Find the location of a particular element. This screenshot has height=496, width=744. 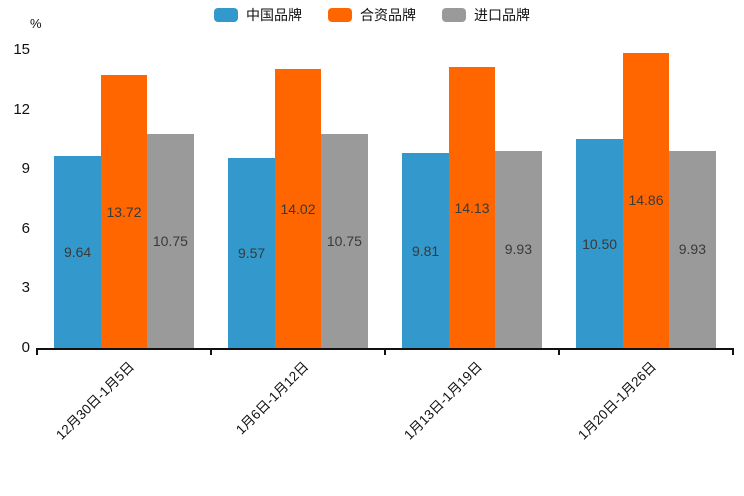

bar-中国品牌-1: 9.64 is located at coordinates (77, 252).